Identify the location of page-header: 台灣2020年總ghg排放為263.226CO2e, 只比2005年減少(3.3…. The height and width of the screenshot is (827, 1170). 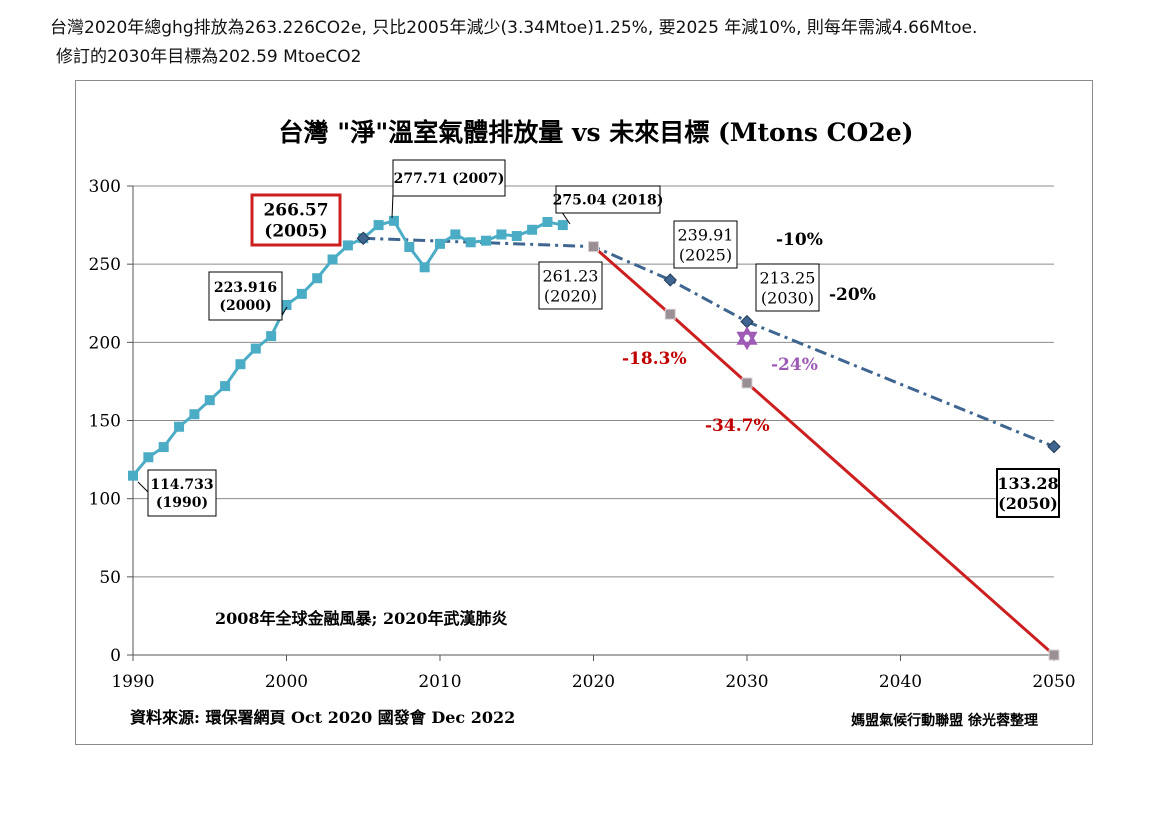
(600, 43).